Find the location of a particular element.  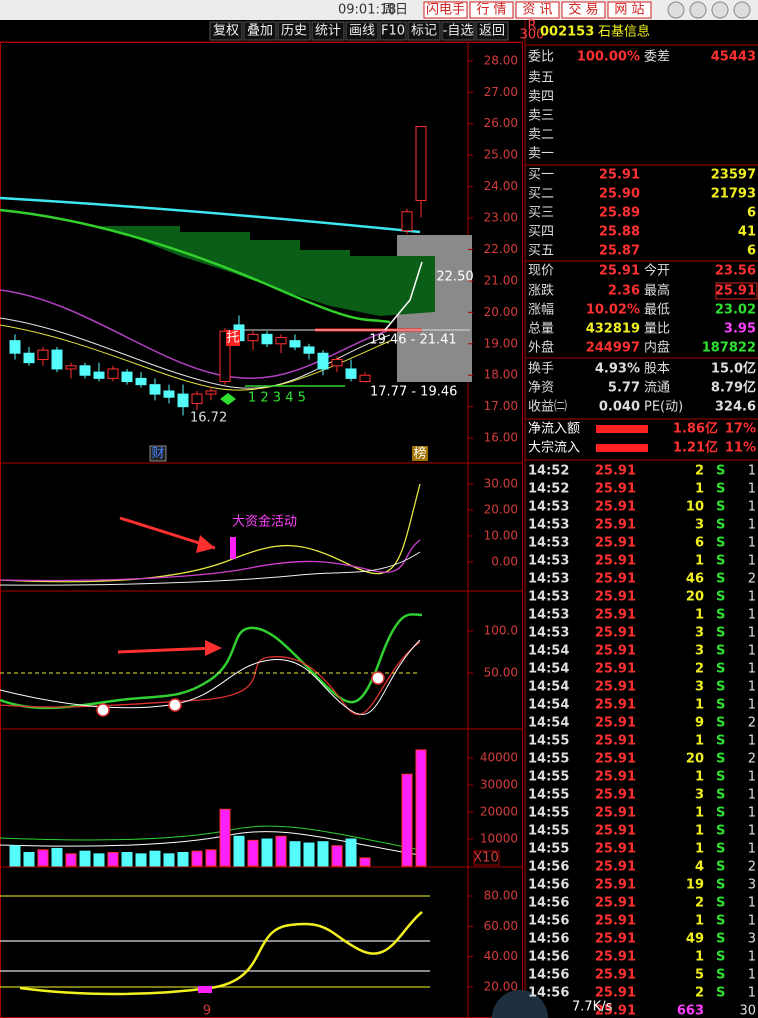

bid-price: 25.89 is located at coordinates (619, 213).